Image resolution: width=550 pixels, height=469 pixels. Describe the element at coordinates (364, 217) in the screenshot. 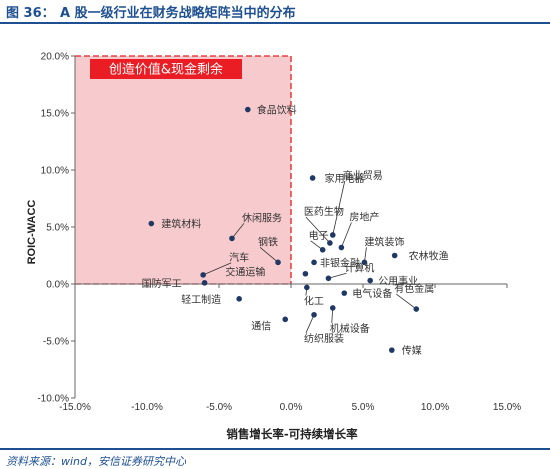

I see `point-label: 房地产` at that location.